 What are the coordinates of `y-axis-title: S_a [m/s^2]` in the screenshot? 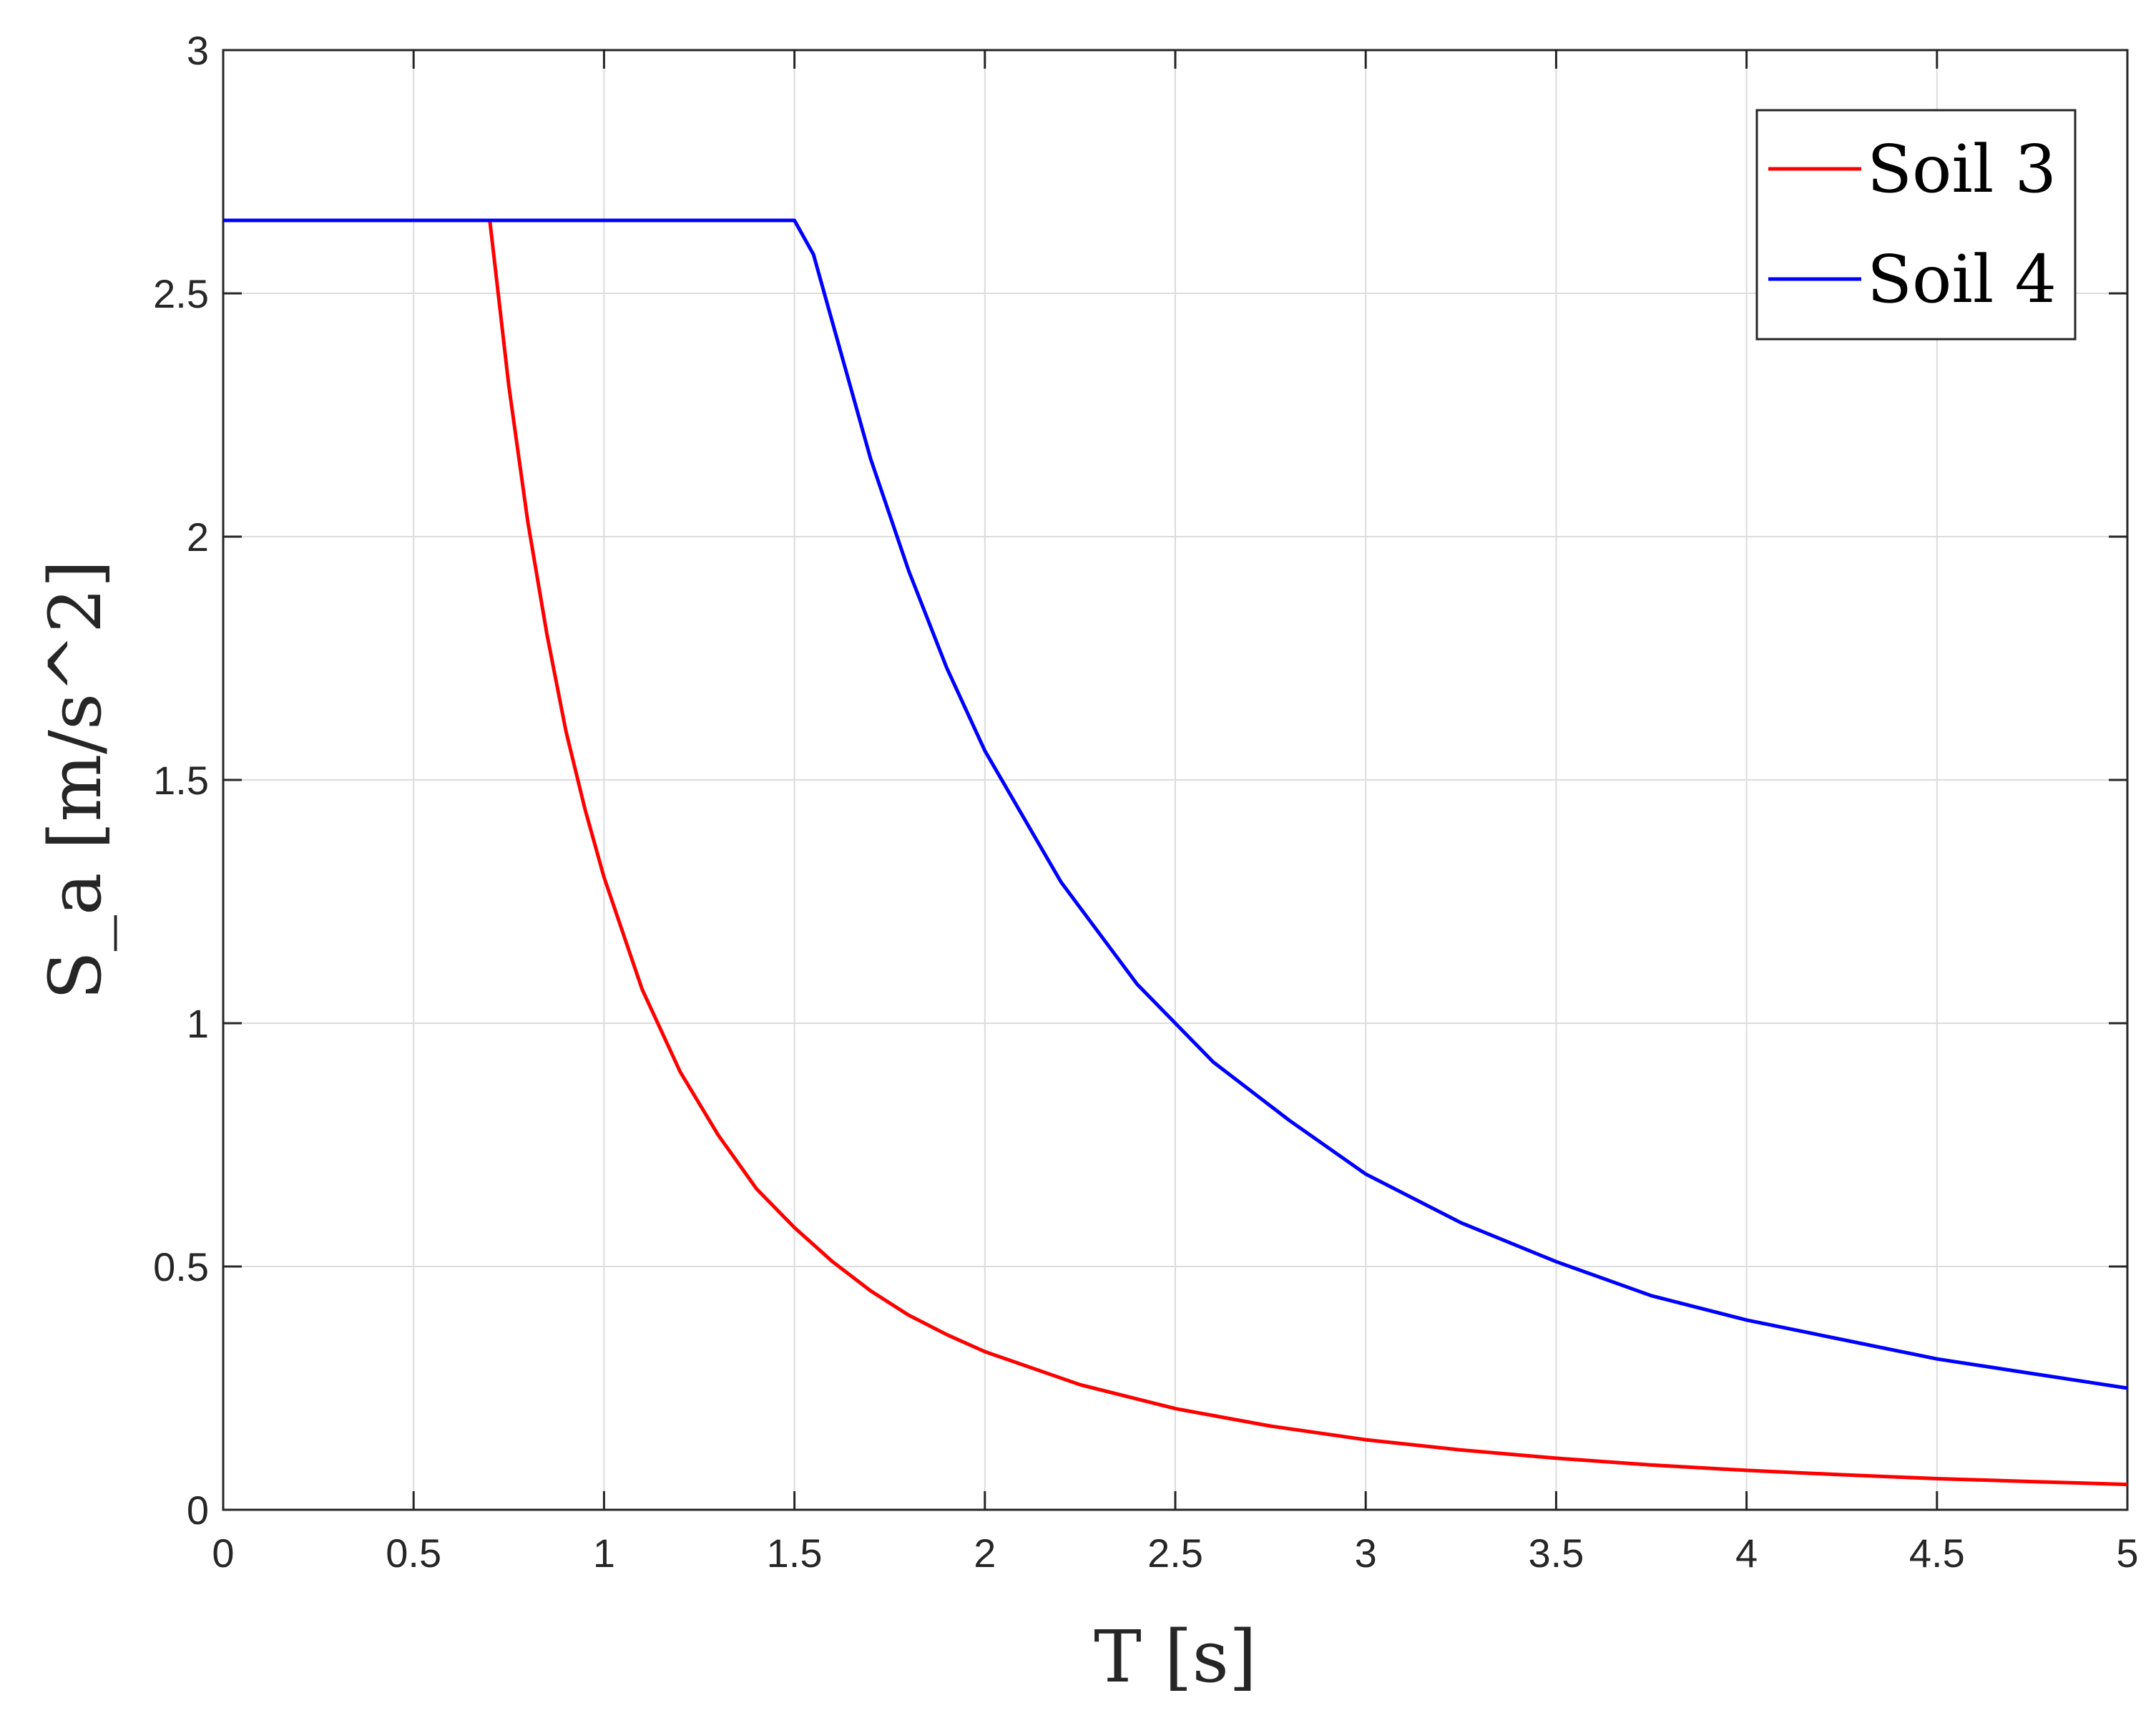 It's located at (75, 780).